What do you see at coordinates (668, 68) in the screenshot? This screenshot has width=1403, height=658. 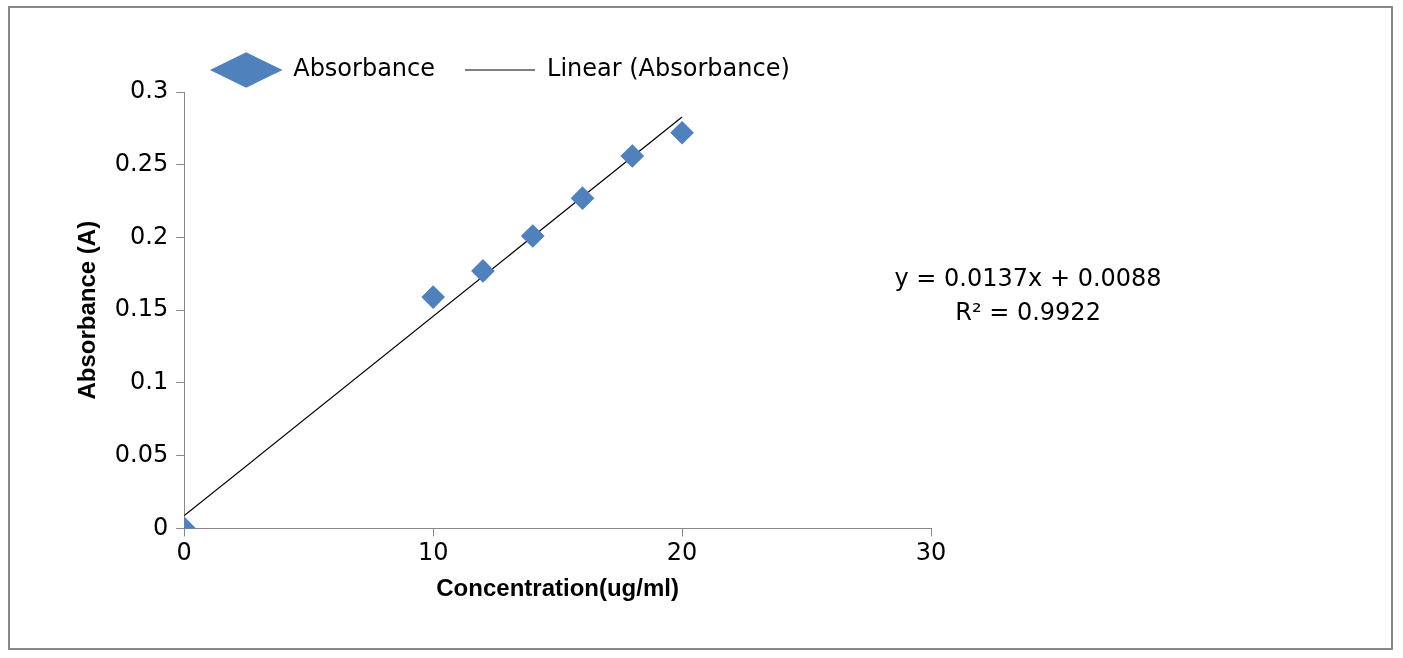 I see `legend-label: Linear (Absorbance)` at bounding box center [668, 68].